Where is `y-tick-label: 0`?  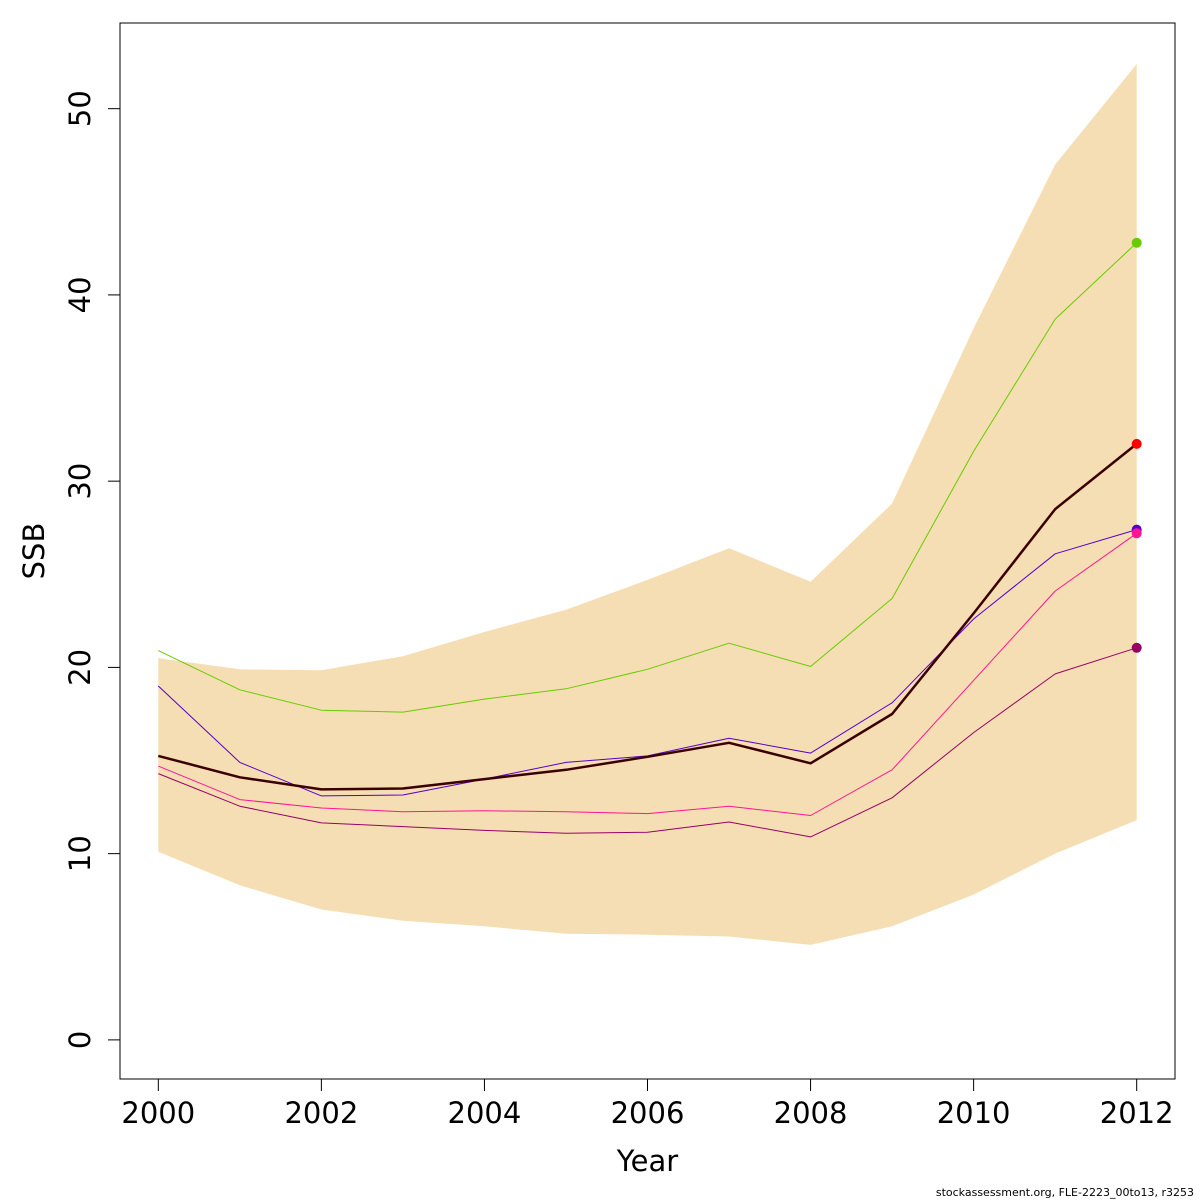
y-tick-label: 0 is located at coordinates (80, 1040).